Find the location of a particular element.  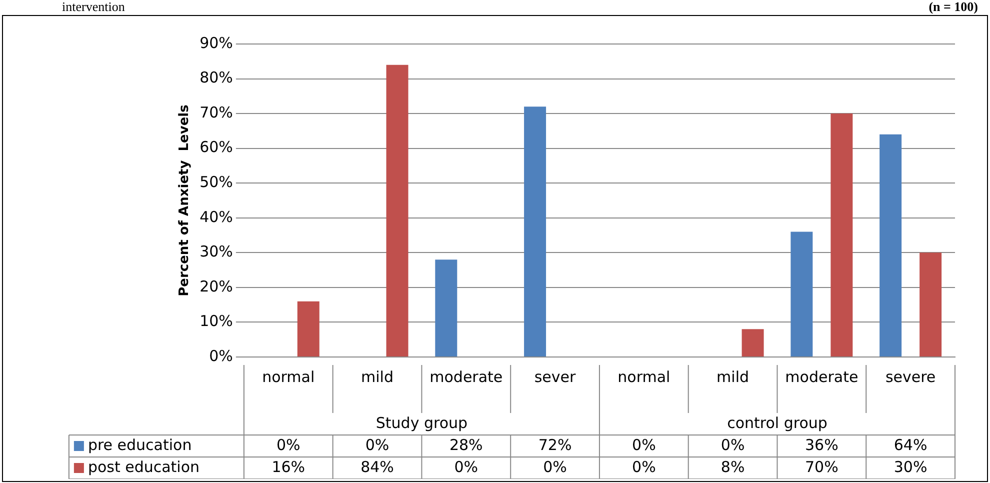

y-tick-label: 80% is located at coordinates (216, 77).